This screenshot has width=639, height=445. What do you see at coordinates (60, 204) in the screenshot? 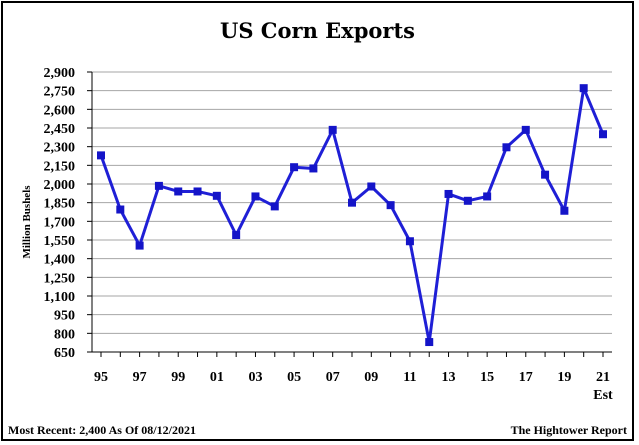
I see `y-tick-label: 1,850` at bounding box center [60, 204].